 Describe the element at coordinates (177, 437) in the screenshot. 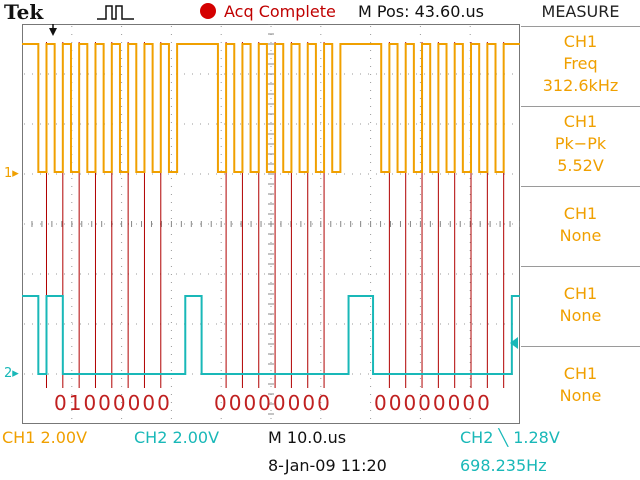

I see `ch2-scale: CH2 2.00V` at that location.